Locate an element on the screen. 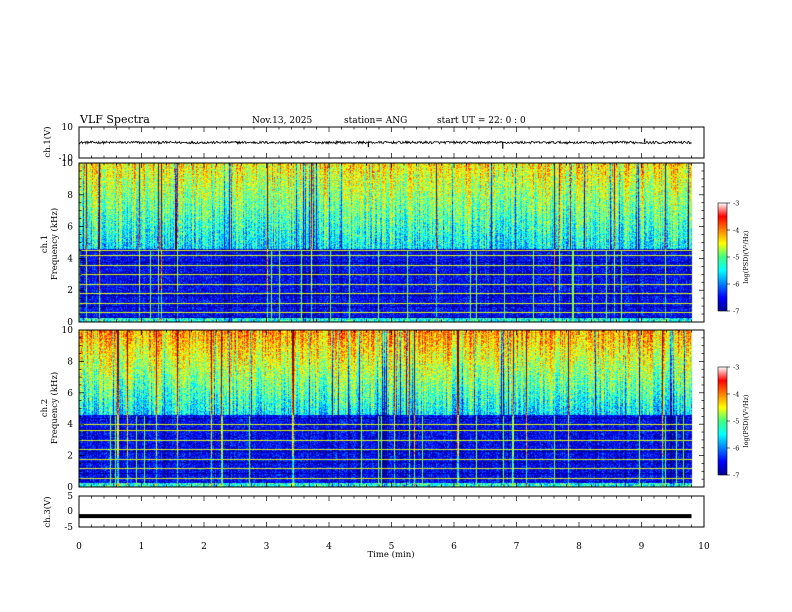 This screenshot has height=612, width=792. ch1-spectrogram-ytick-label: 6 is located at coordinates (70, 228).